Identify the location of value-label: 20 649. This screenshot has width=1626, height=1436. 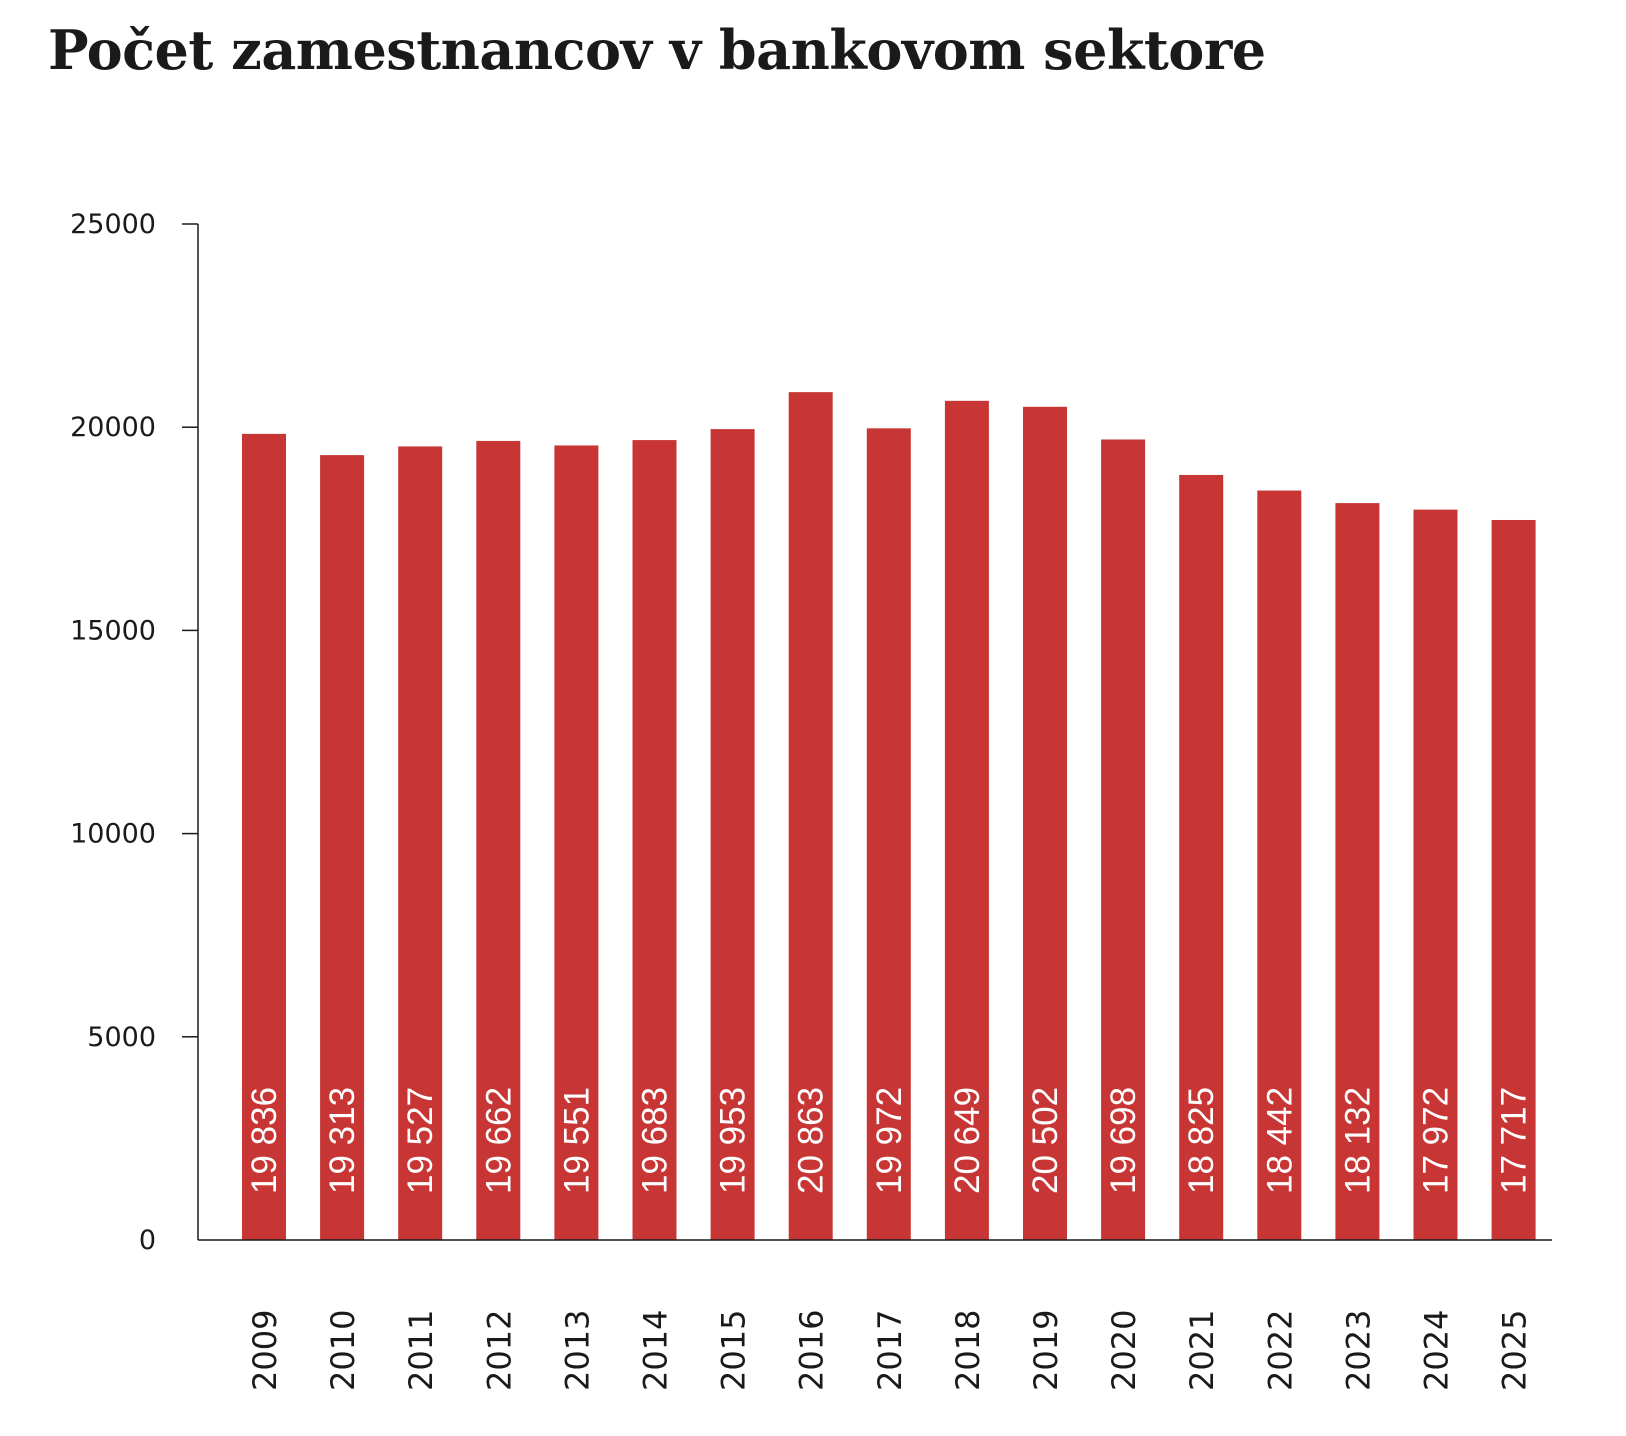
(967, 1140).